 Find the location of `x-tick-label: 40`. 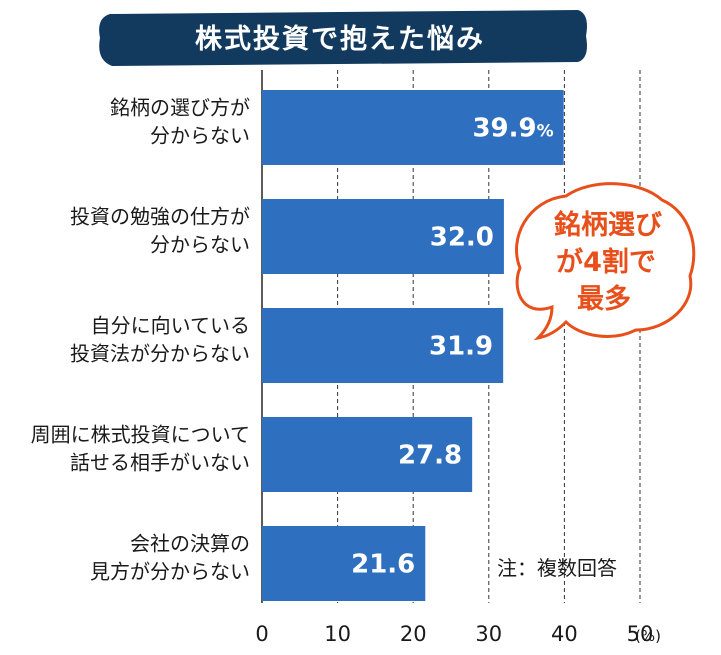

x-tick-label: 40 is located at coordinates (564, 634).